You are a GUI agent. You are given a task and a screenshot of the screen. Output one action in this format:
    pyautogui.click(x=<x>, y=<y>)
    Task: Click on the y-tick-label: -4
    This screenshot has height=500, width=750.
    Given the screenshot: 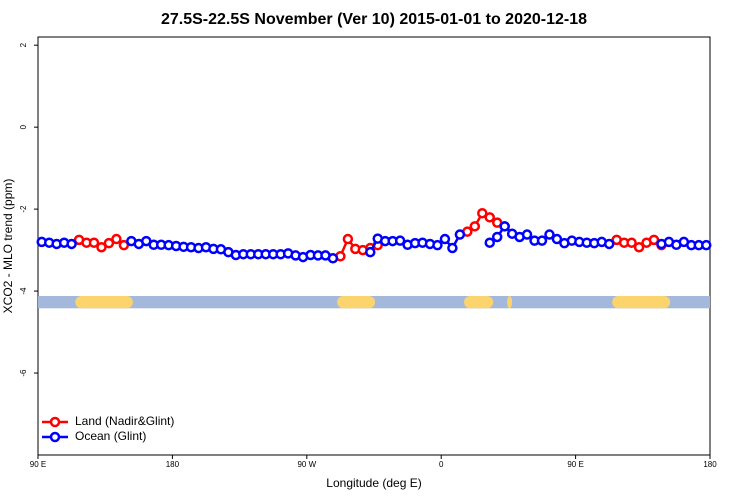 What is the action you would take?
    pyautogui.click(x=23, y=291)
    